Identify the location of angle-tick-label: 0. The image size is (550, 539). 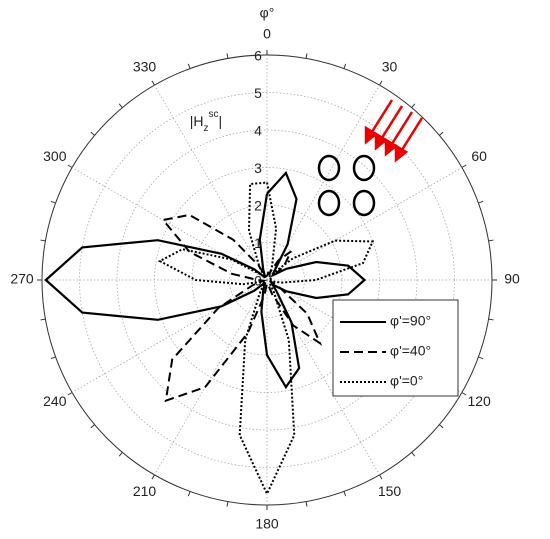
(267, 34).